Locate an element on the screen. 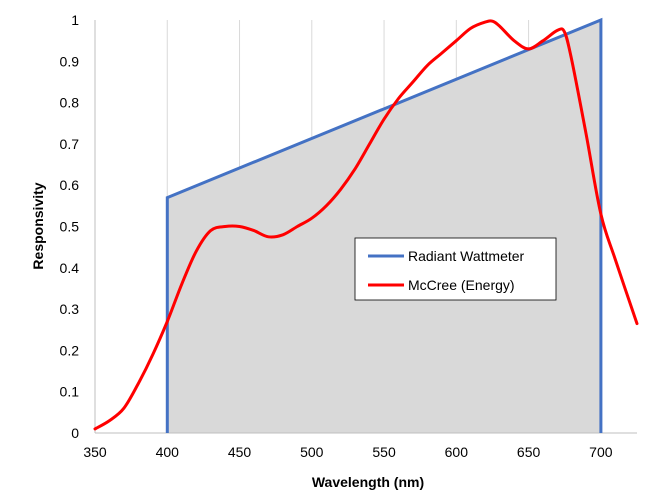 This screenshot has height=504, width=660. y-tick-label-0.8: 0.8 is located at coordinates (70, 103).